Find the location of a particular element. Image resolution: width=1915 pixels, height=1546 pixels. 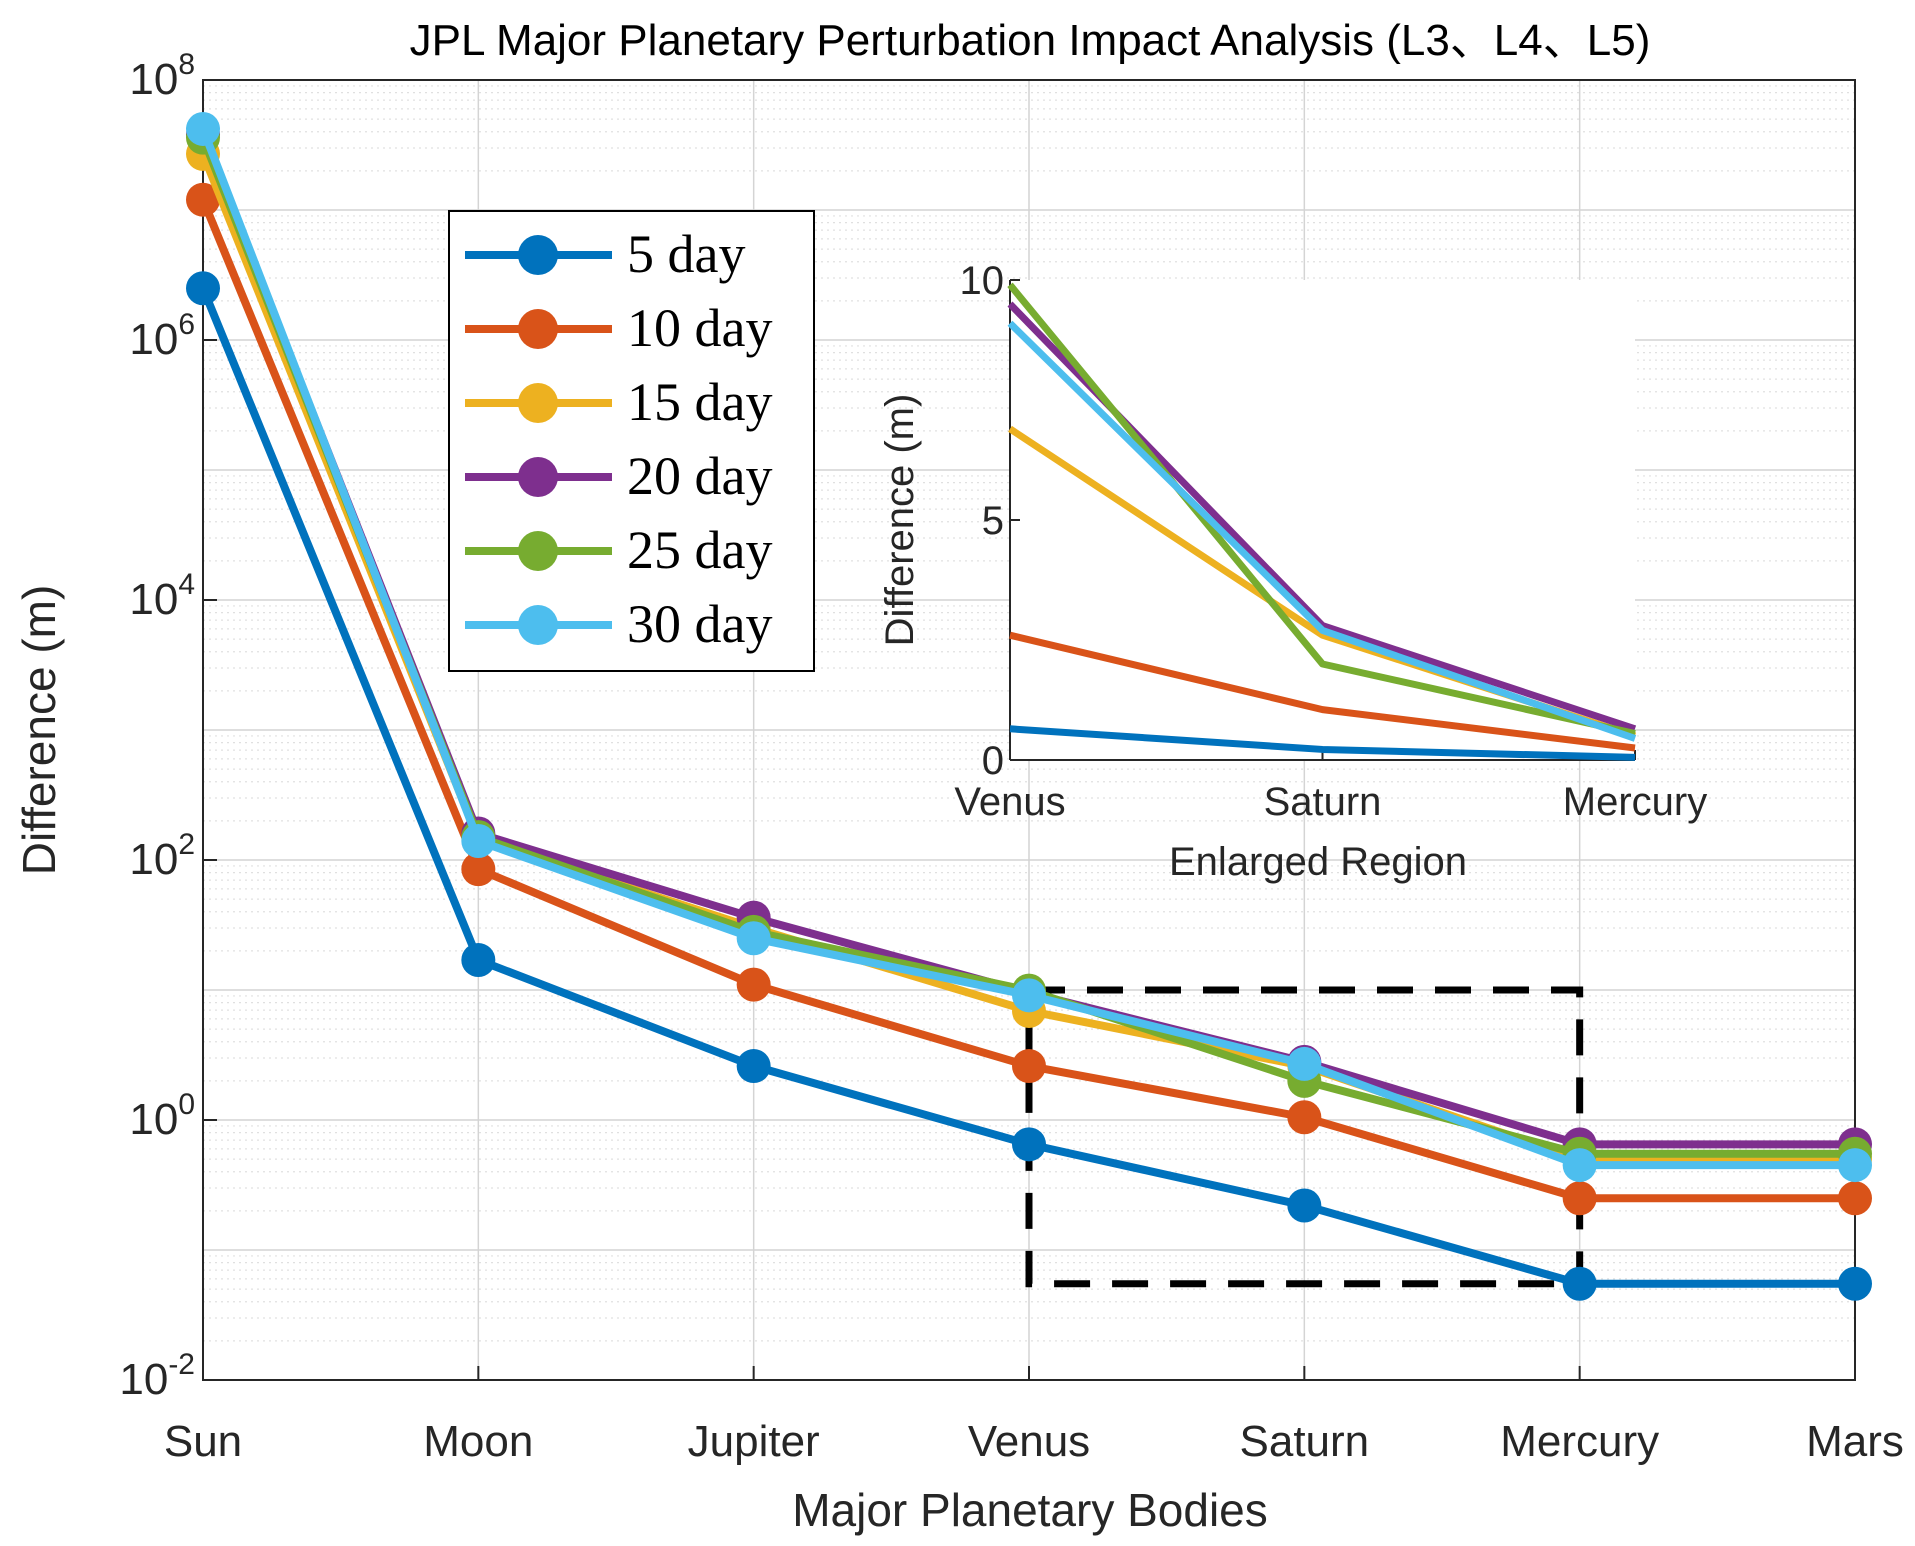

y-tick-exponent: 2 is located at coordinates (186, 844).